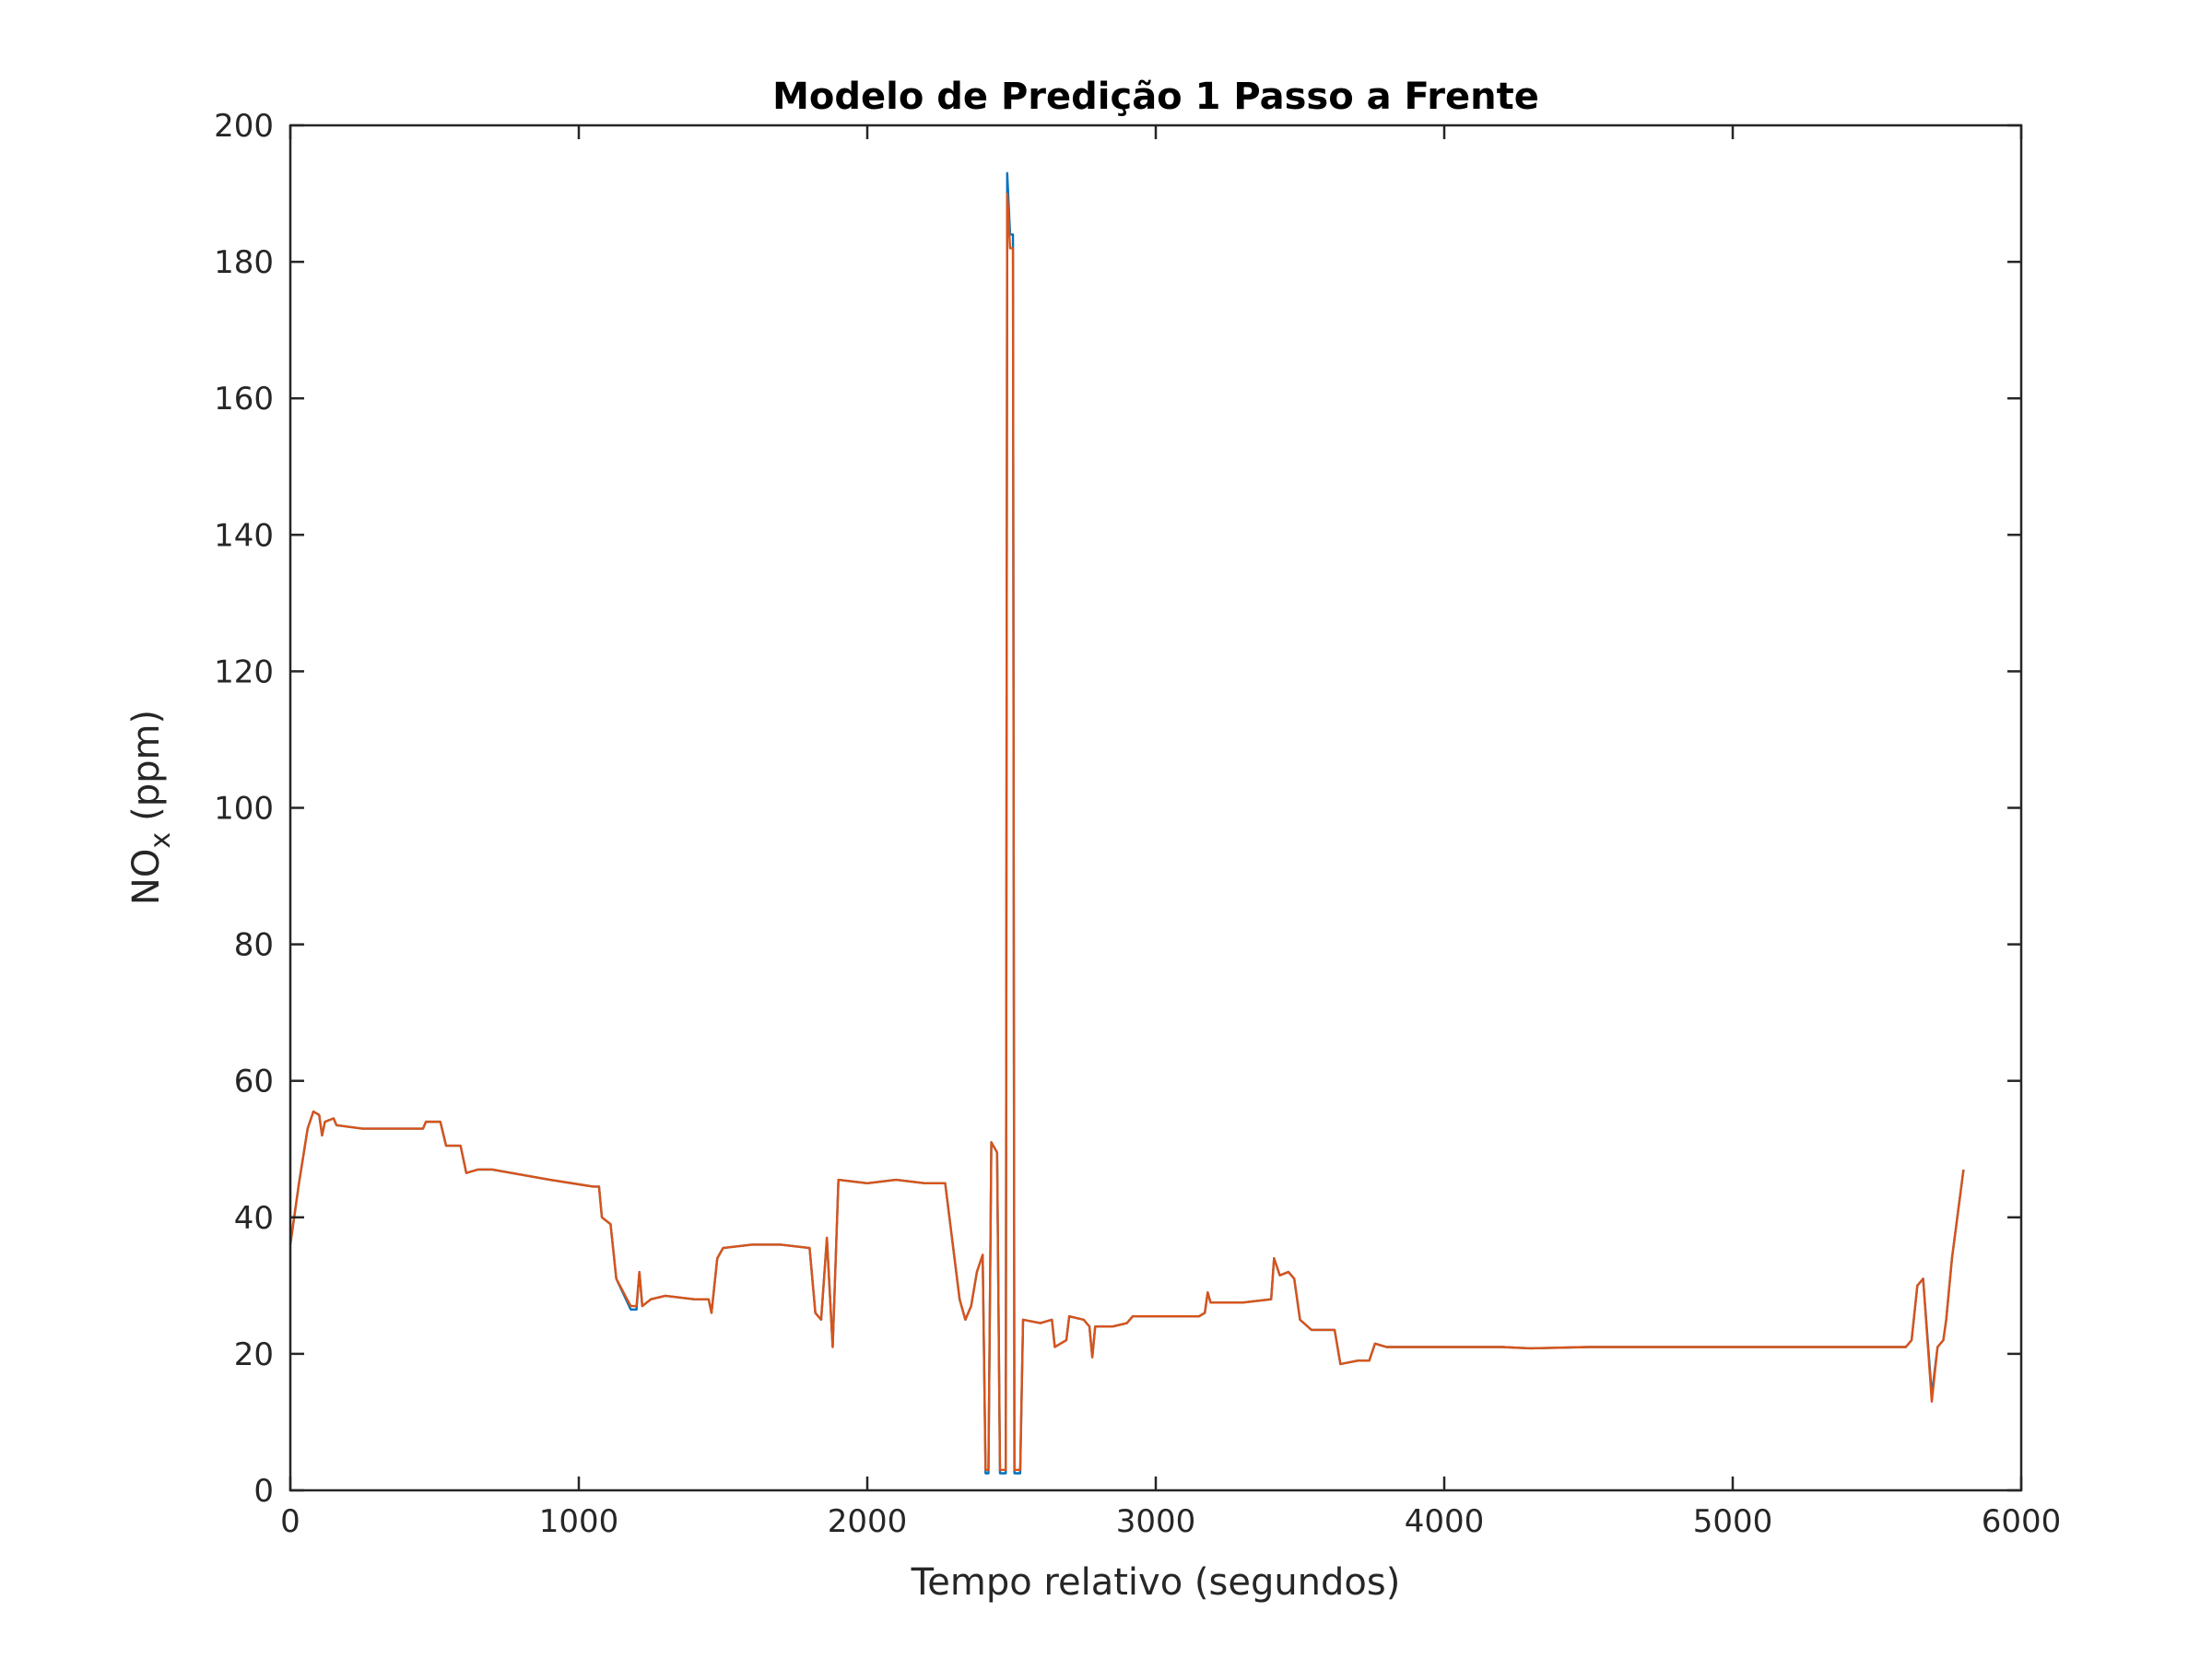 This screenshot has height=1659, width=2212. Describe the element at coordinates (254, 1082) in the screenshot. I see `y-tick-label: 60` at that location.